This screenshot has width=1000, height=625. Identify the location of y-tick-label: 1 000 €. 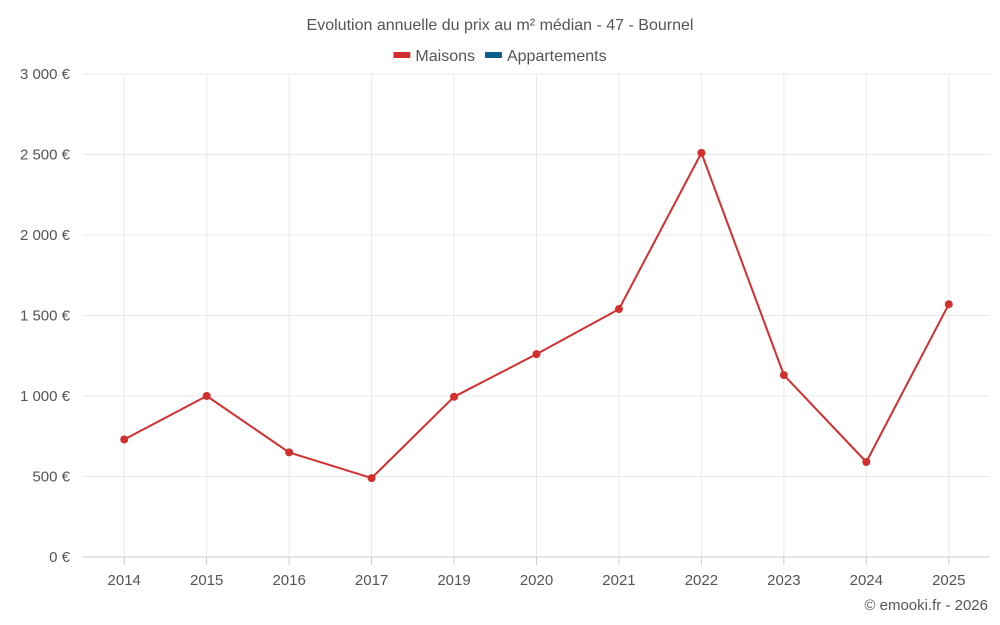
(45, 396).